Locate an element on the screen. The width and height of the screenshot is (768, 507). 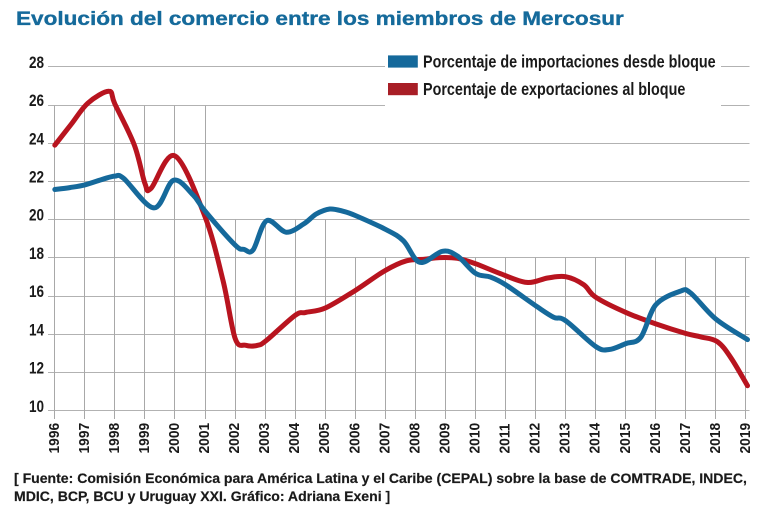
svg-text: 2018 is located at coordinates (715, 438).